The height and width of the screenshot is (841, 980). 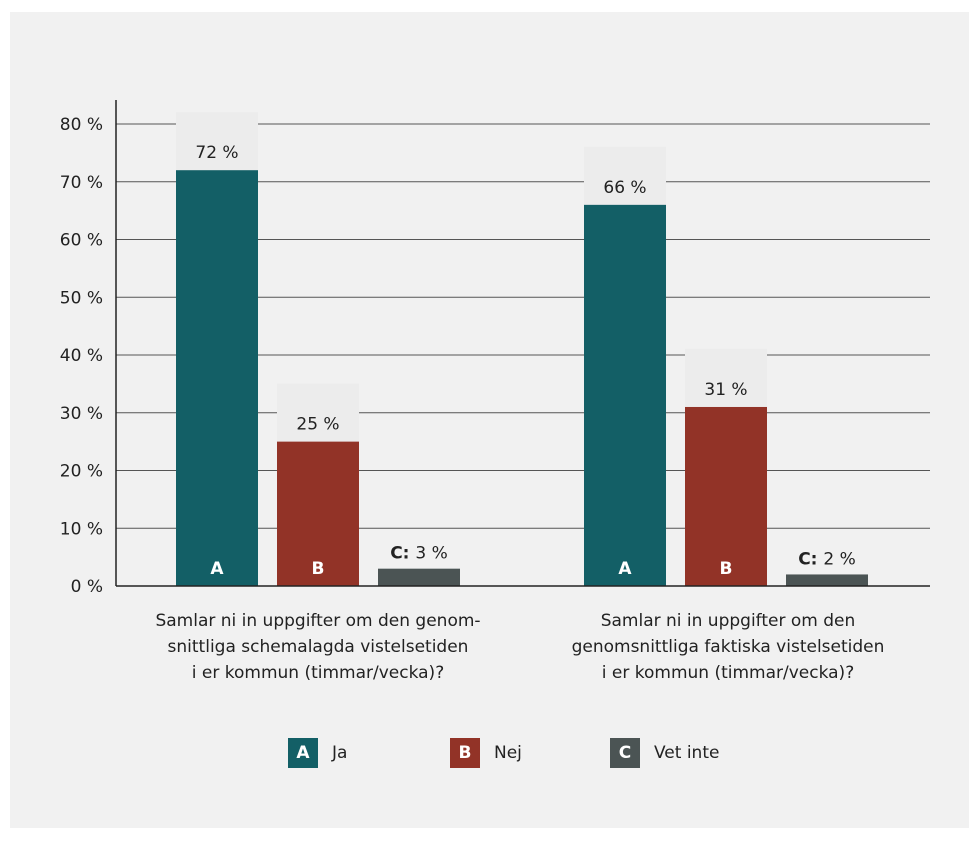 What do you see at coordinates (216, 153) in the screenshot?
I see `value-label: 72 %` at bounding box center [216, 153].